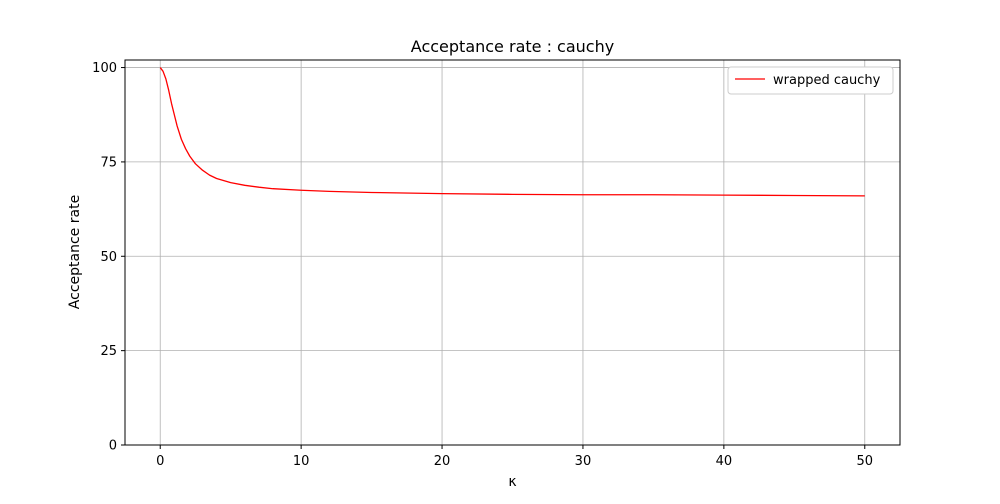  What do you see at coordinates (512, 46) in the screenshot?
I see `chart-title: Acceptance rate : cauchy` at bounding box center [512, 46].